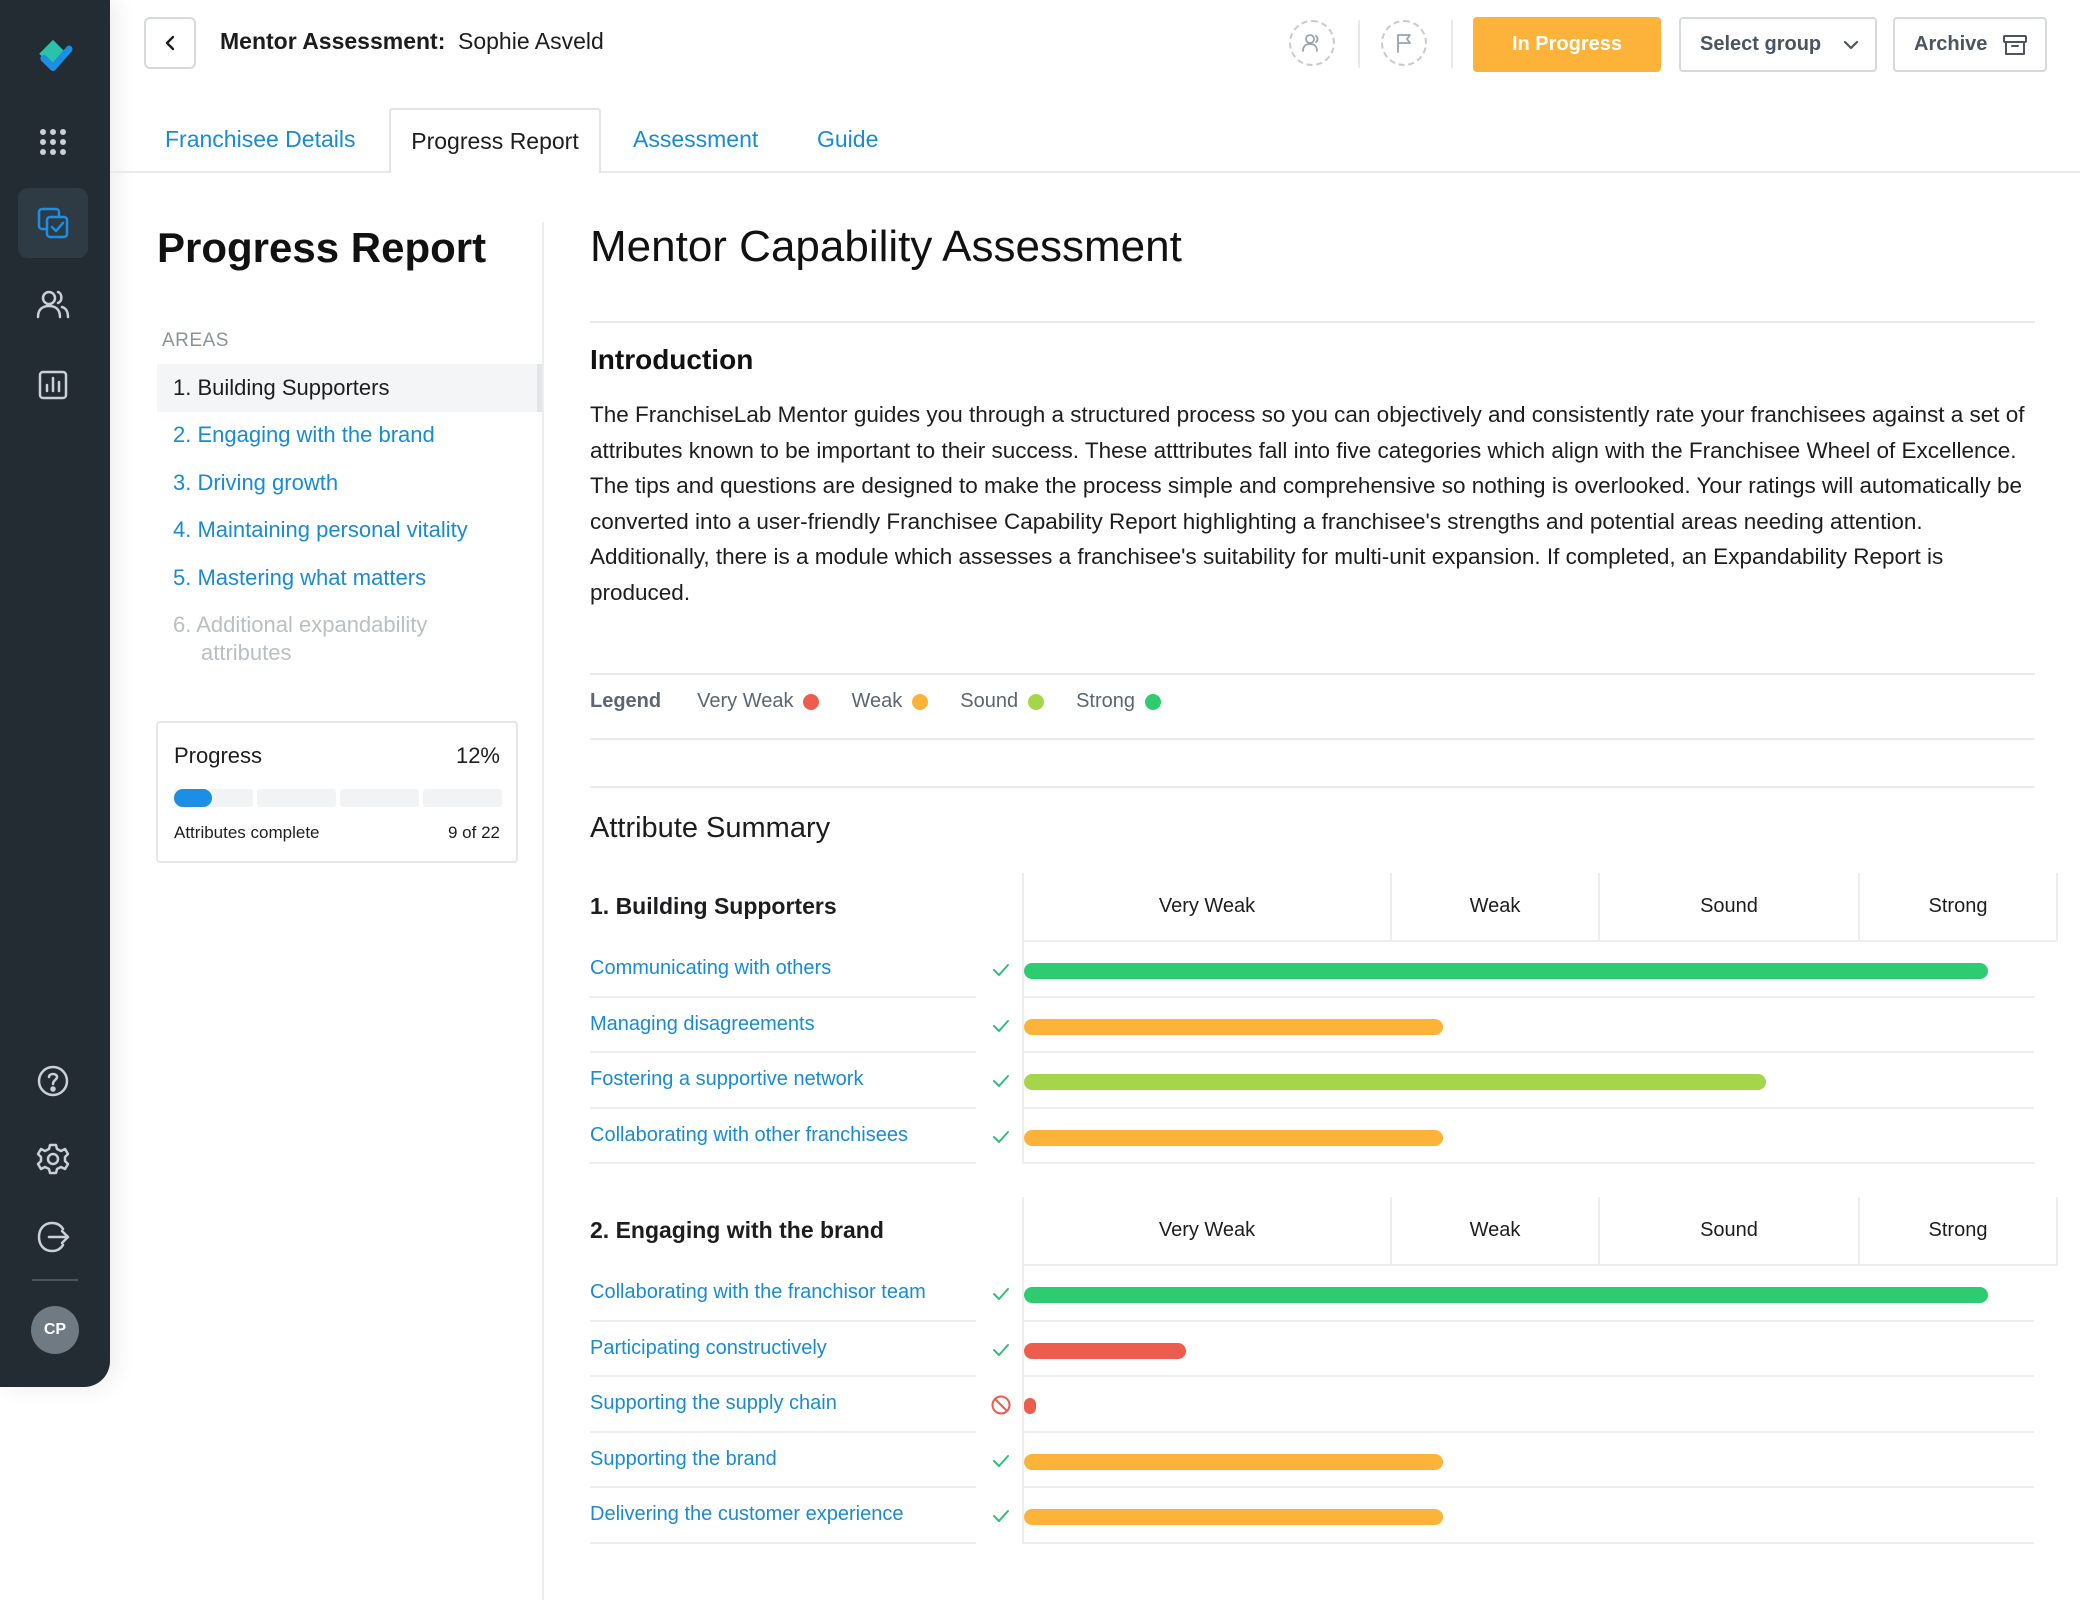  What do you see at coordinates (702, 1023) in the screenshot?
I see `attribute-link: Managing disagreements` at bounding box center [702, 1023].